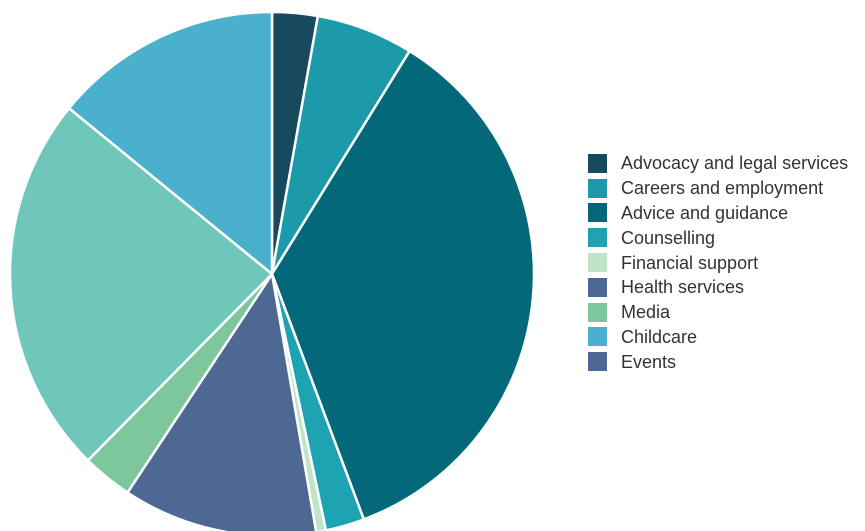 This screenshot has width=865, height=531. What do you see at coordinates (649, 361) in the screenshot?
I see `legend-label: Events` at bounding box center [649, 361].